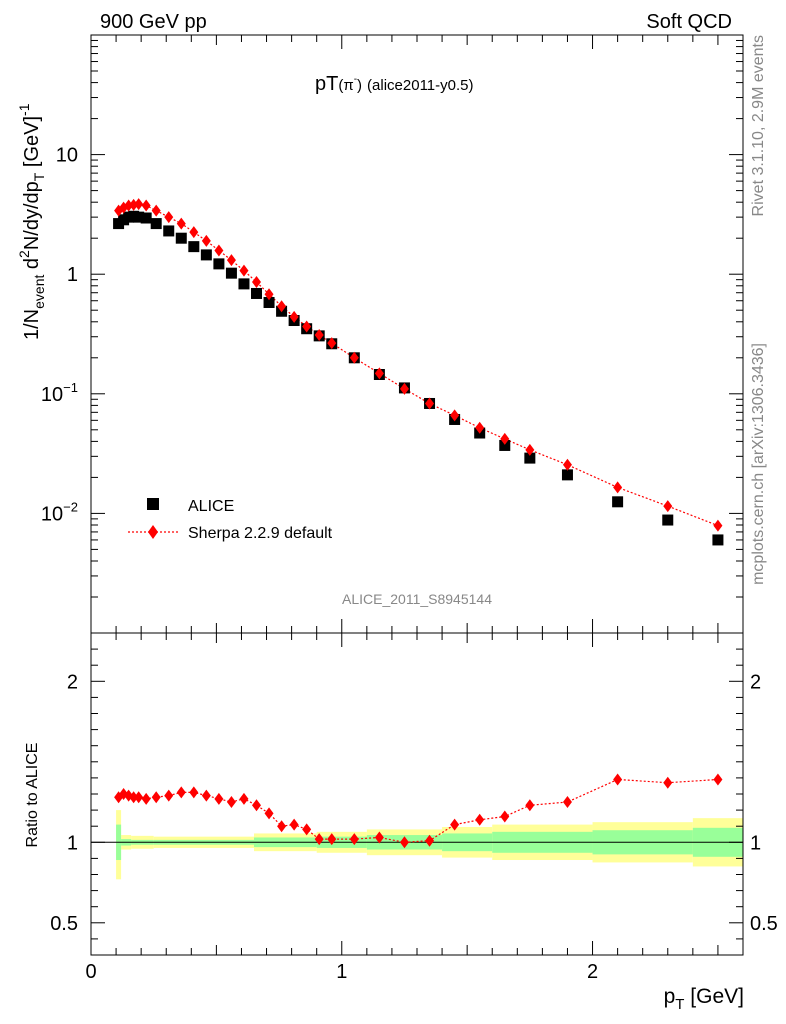 Image resolution: width=786 pixels, height=1024 pixels. Describe the element at coordinates (67, 156) in the screenshot. I see `upper-ytick-label-3: 10` at that location.